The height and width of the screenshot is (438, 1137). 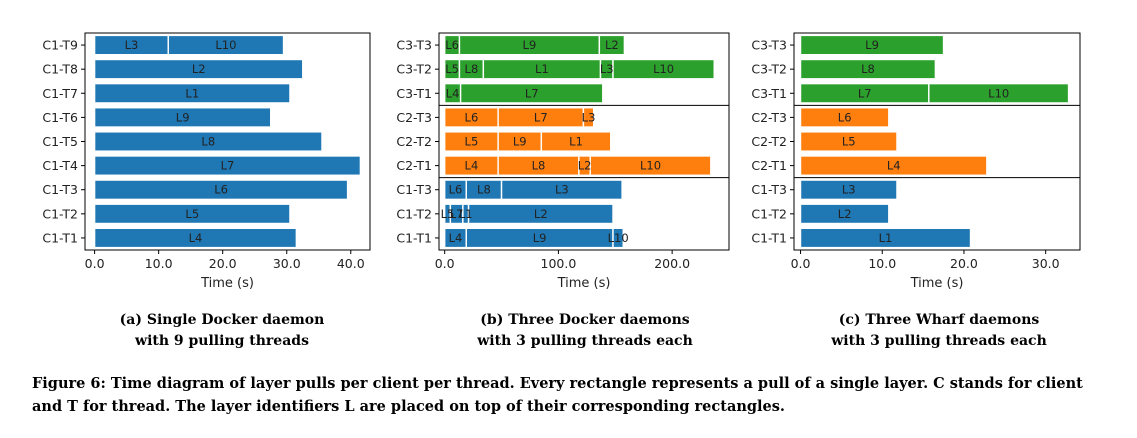 I want to click on bar-label-c3-t1-l10: L10, so click(x=998, y=93).